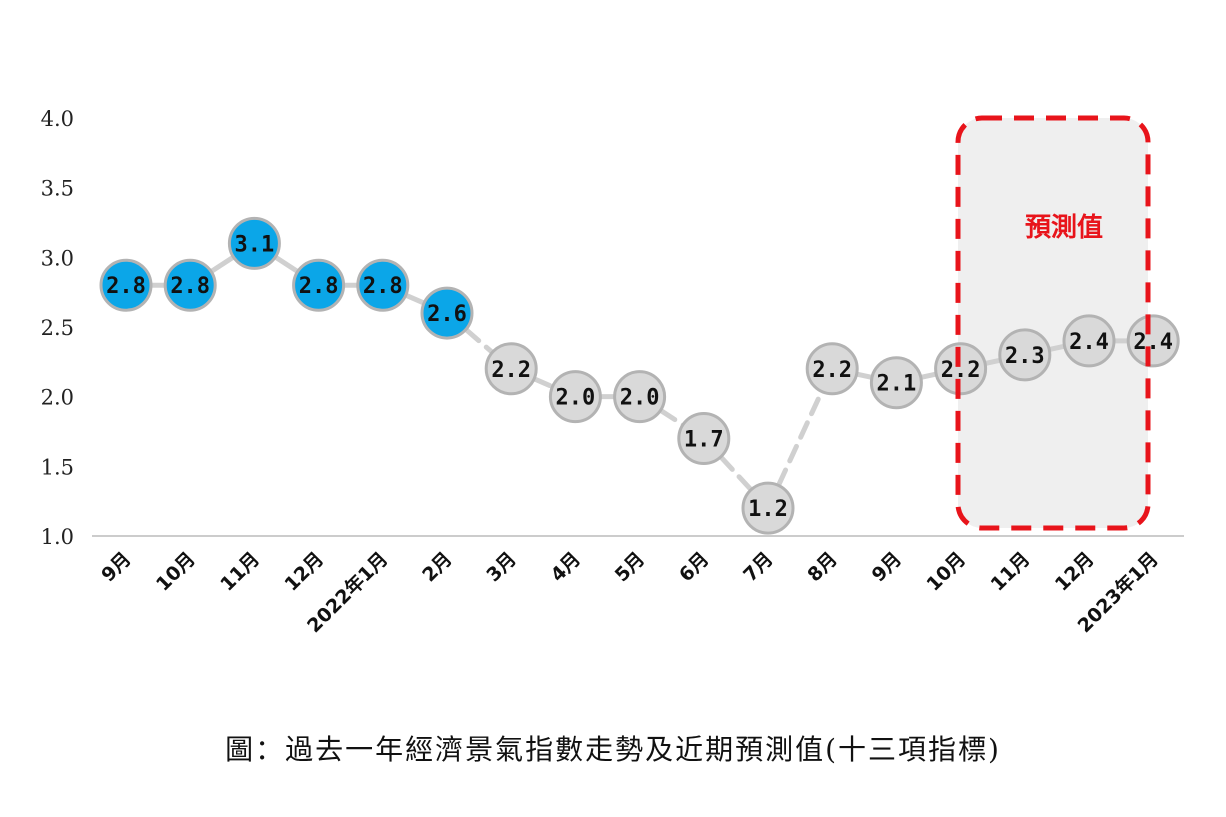 The image size is (1226, 817). What do you see at coordinates (437, 567) in the screenshot?
I see `x-tick-label: 2月` at bounding box center [437, 567].